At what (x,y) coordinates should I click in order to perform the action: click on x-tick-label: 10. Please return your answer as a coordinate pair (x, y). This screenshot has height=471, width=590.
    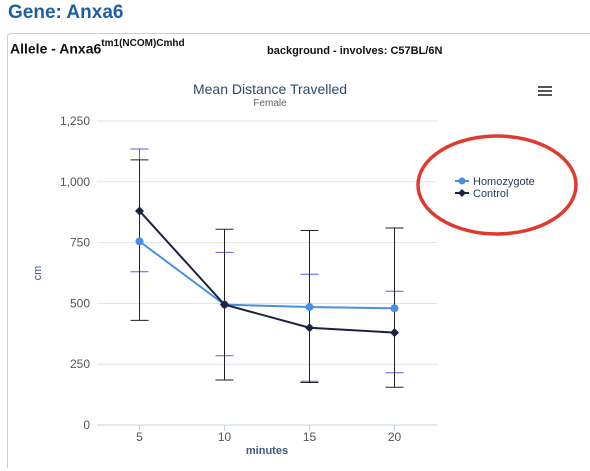
    Looking at the image, I should click on (225, 437).